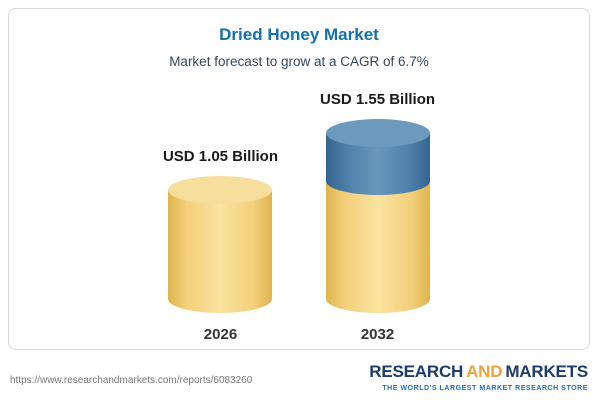 This screenshot has height=400, width=600. What do you see at coordinates (546, 371) in the screenshot?
I see `logo-word-markets: MARKETS` at bounding box center [546, 371].